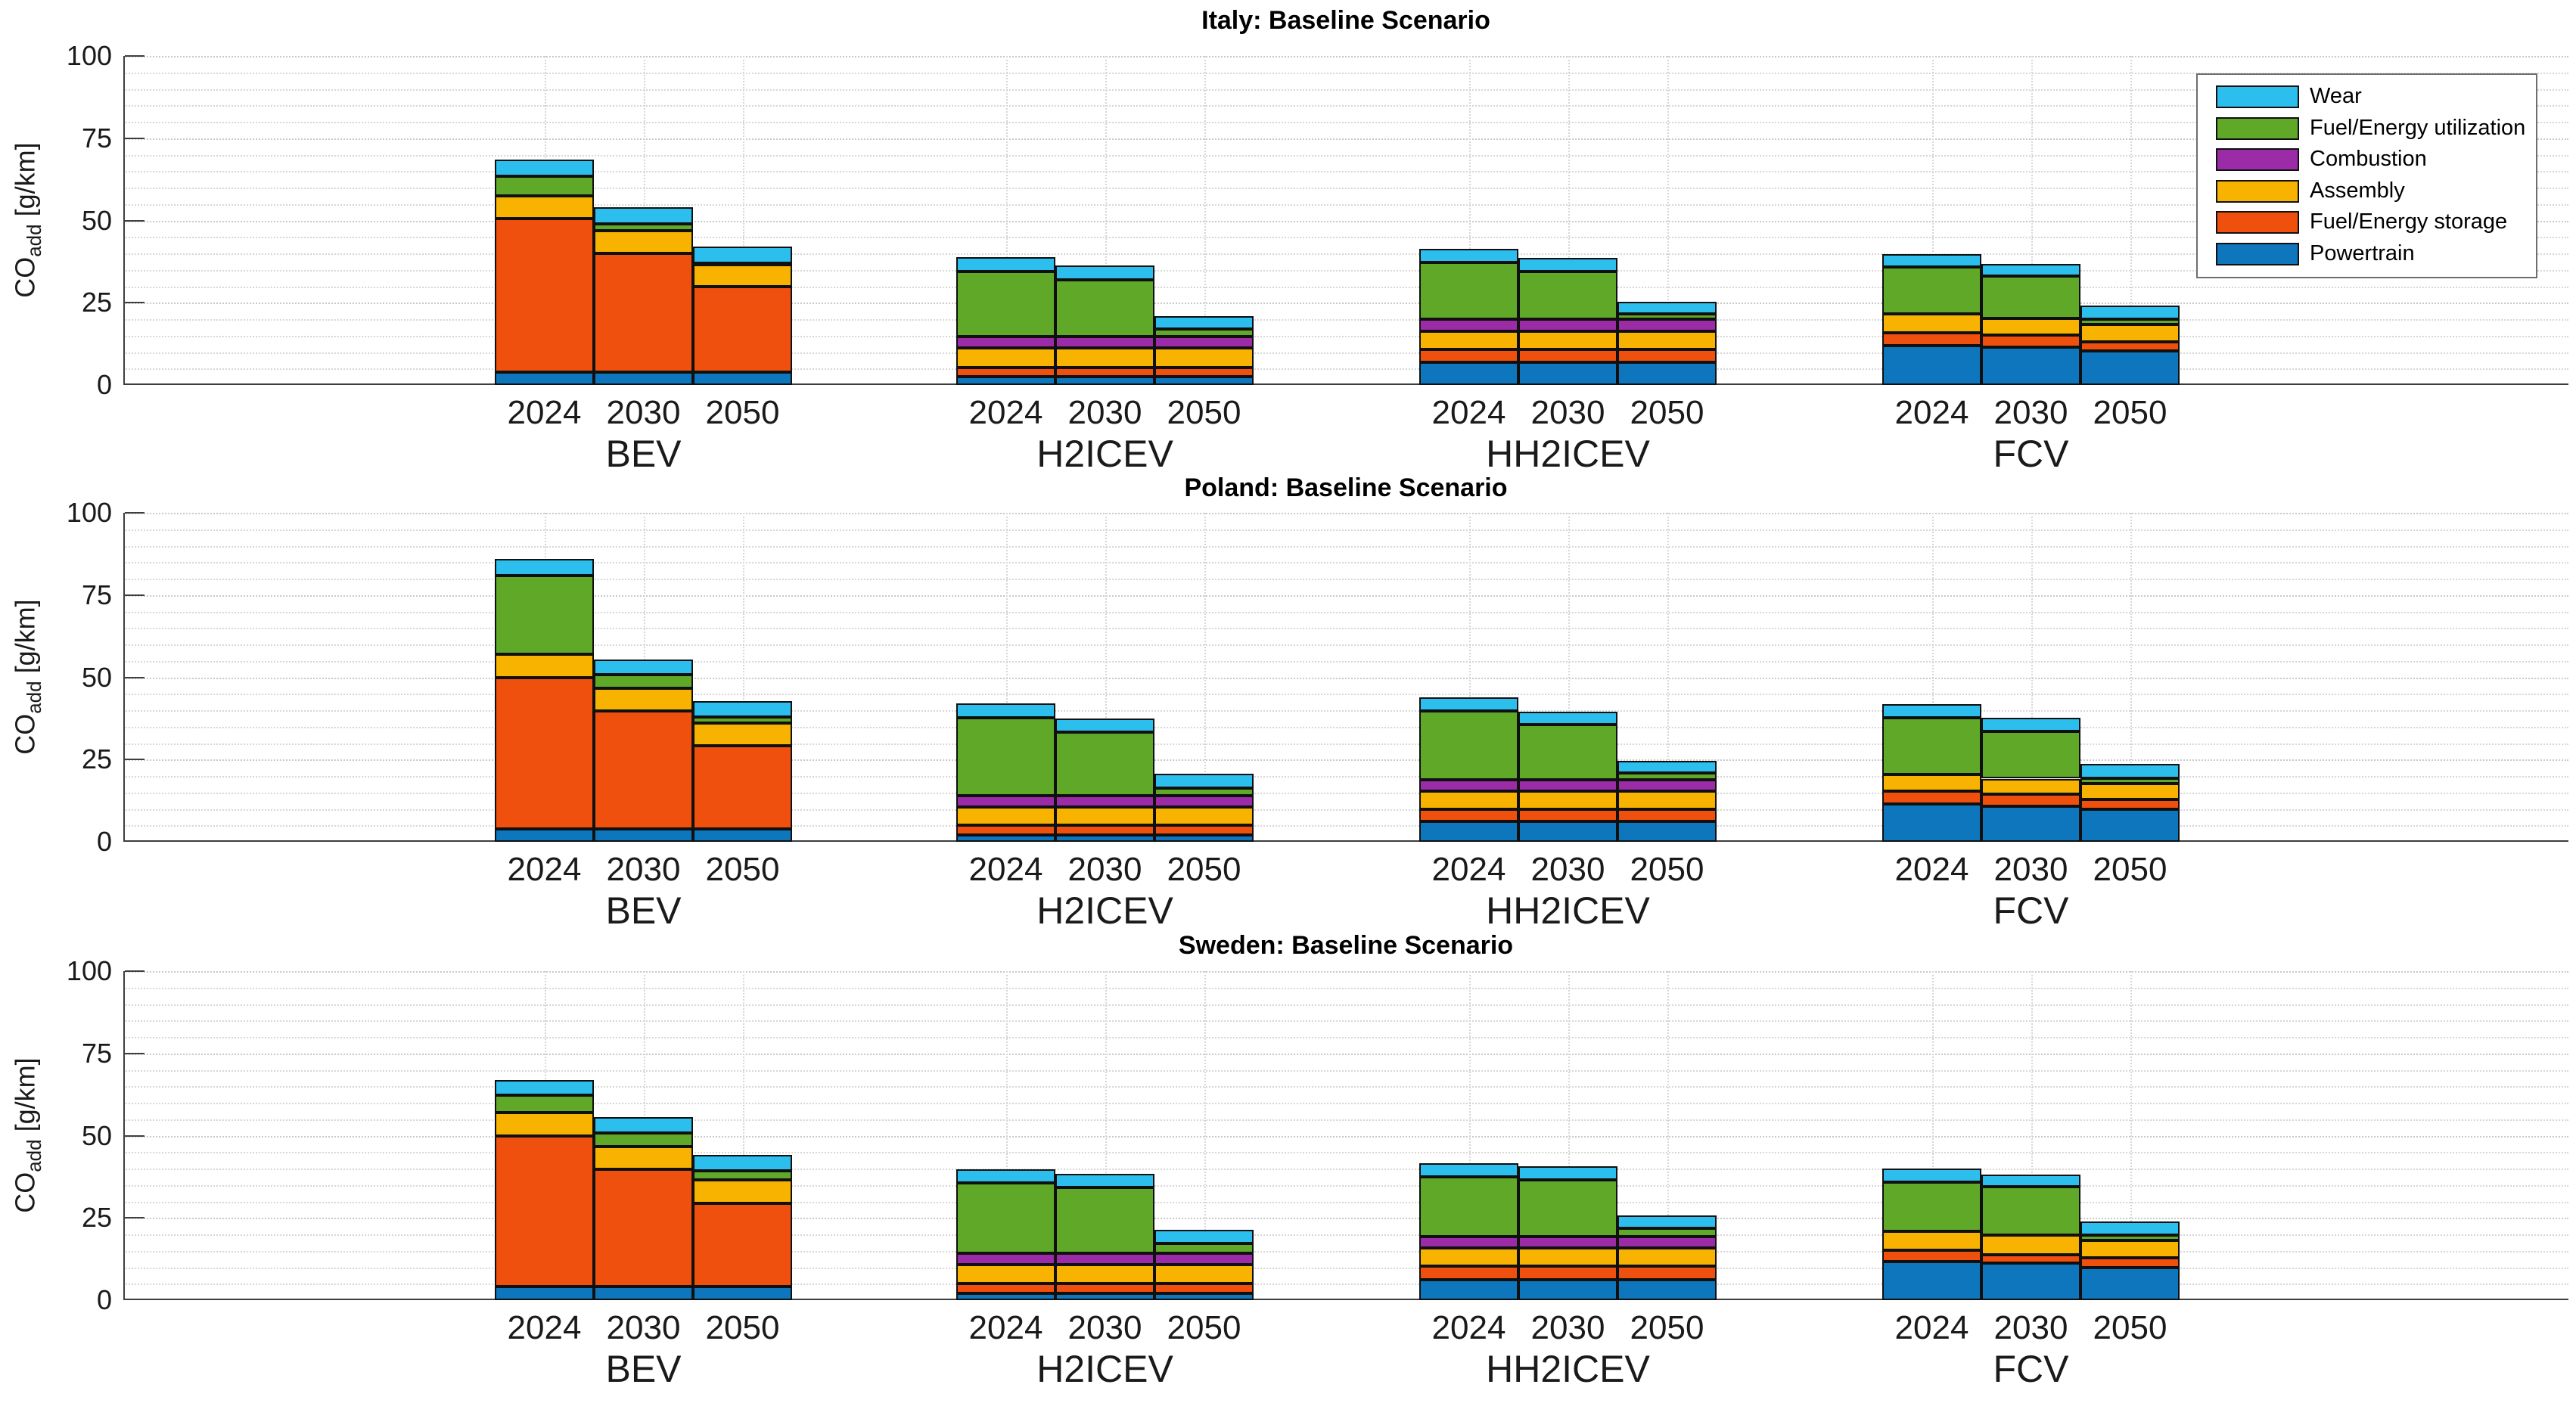 The width and height of the screenshot is (2576, 1403). I want to click on legend-swatch-combustion, so click(2257, 160).